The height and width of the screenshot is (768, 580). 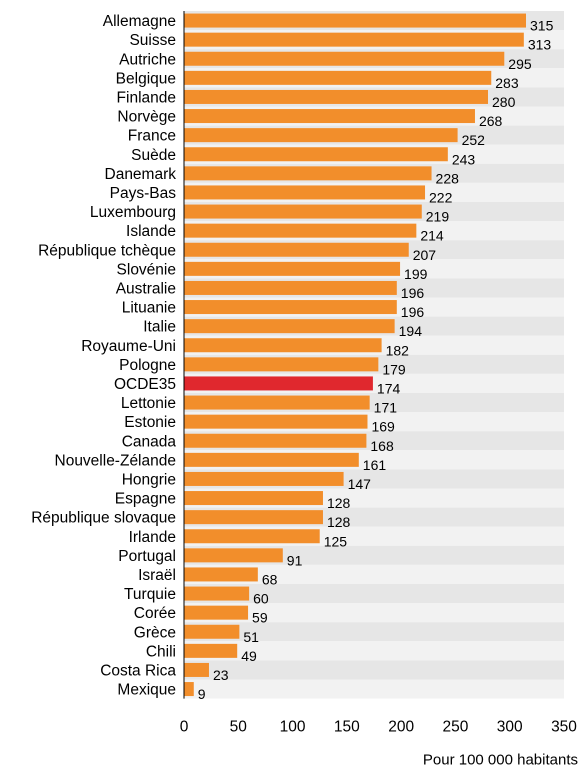 What do you see at coordinates (564, 727) in the screenshot?
I see `x-tick-label: 350` at bounding box center [564, 727].